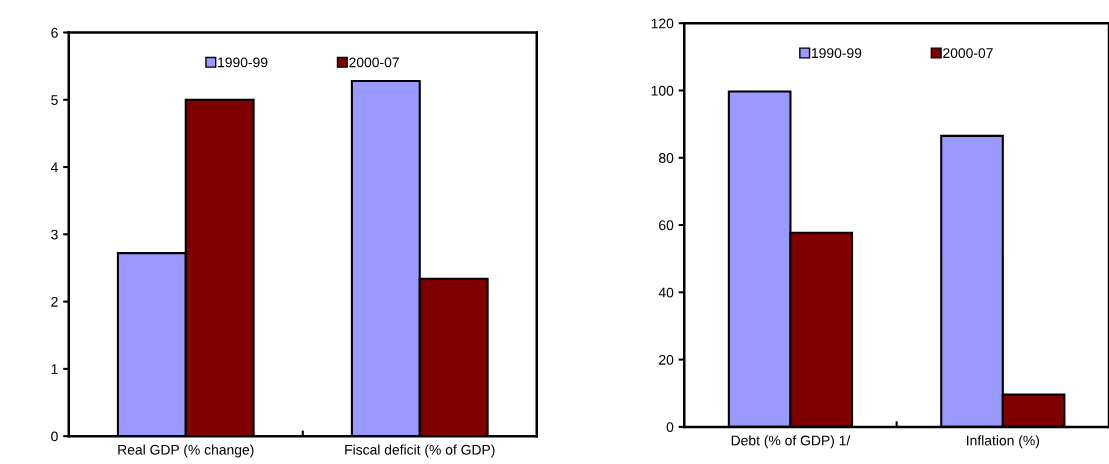 The width and height of the screenshot is (1109, 464). Describe the element at coordinates (54, 301) in the screenshot. I see `y-tick-label: 2` at that location.